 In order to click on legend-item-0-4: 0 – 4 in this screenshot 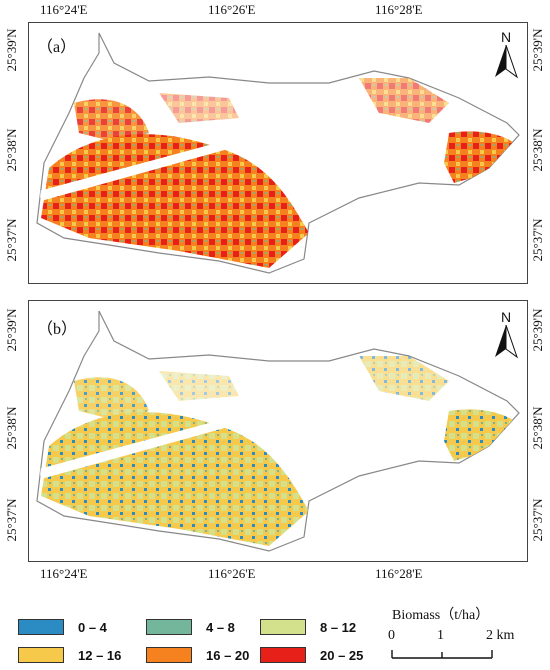, I will do `click(62, 627)`.